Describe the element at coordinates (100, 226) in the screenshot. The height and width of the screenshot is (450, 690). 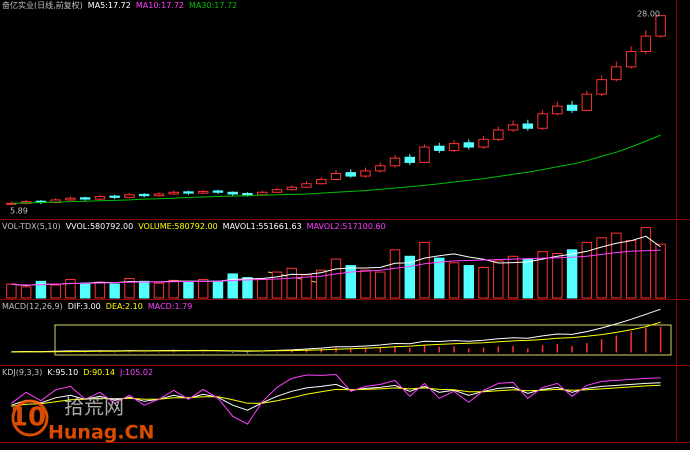
I see `legend-entry: VVOL:580792.00` at that location.